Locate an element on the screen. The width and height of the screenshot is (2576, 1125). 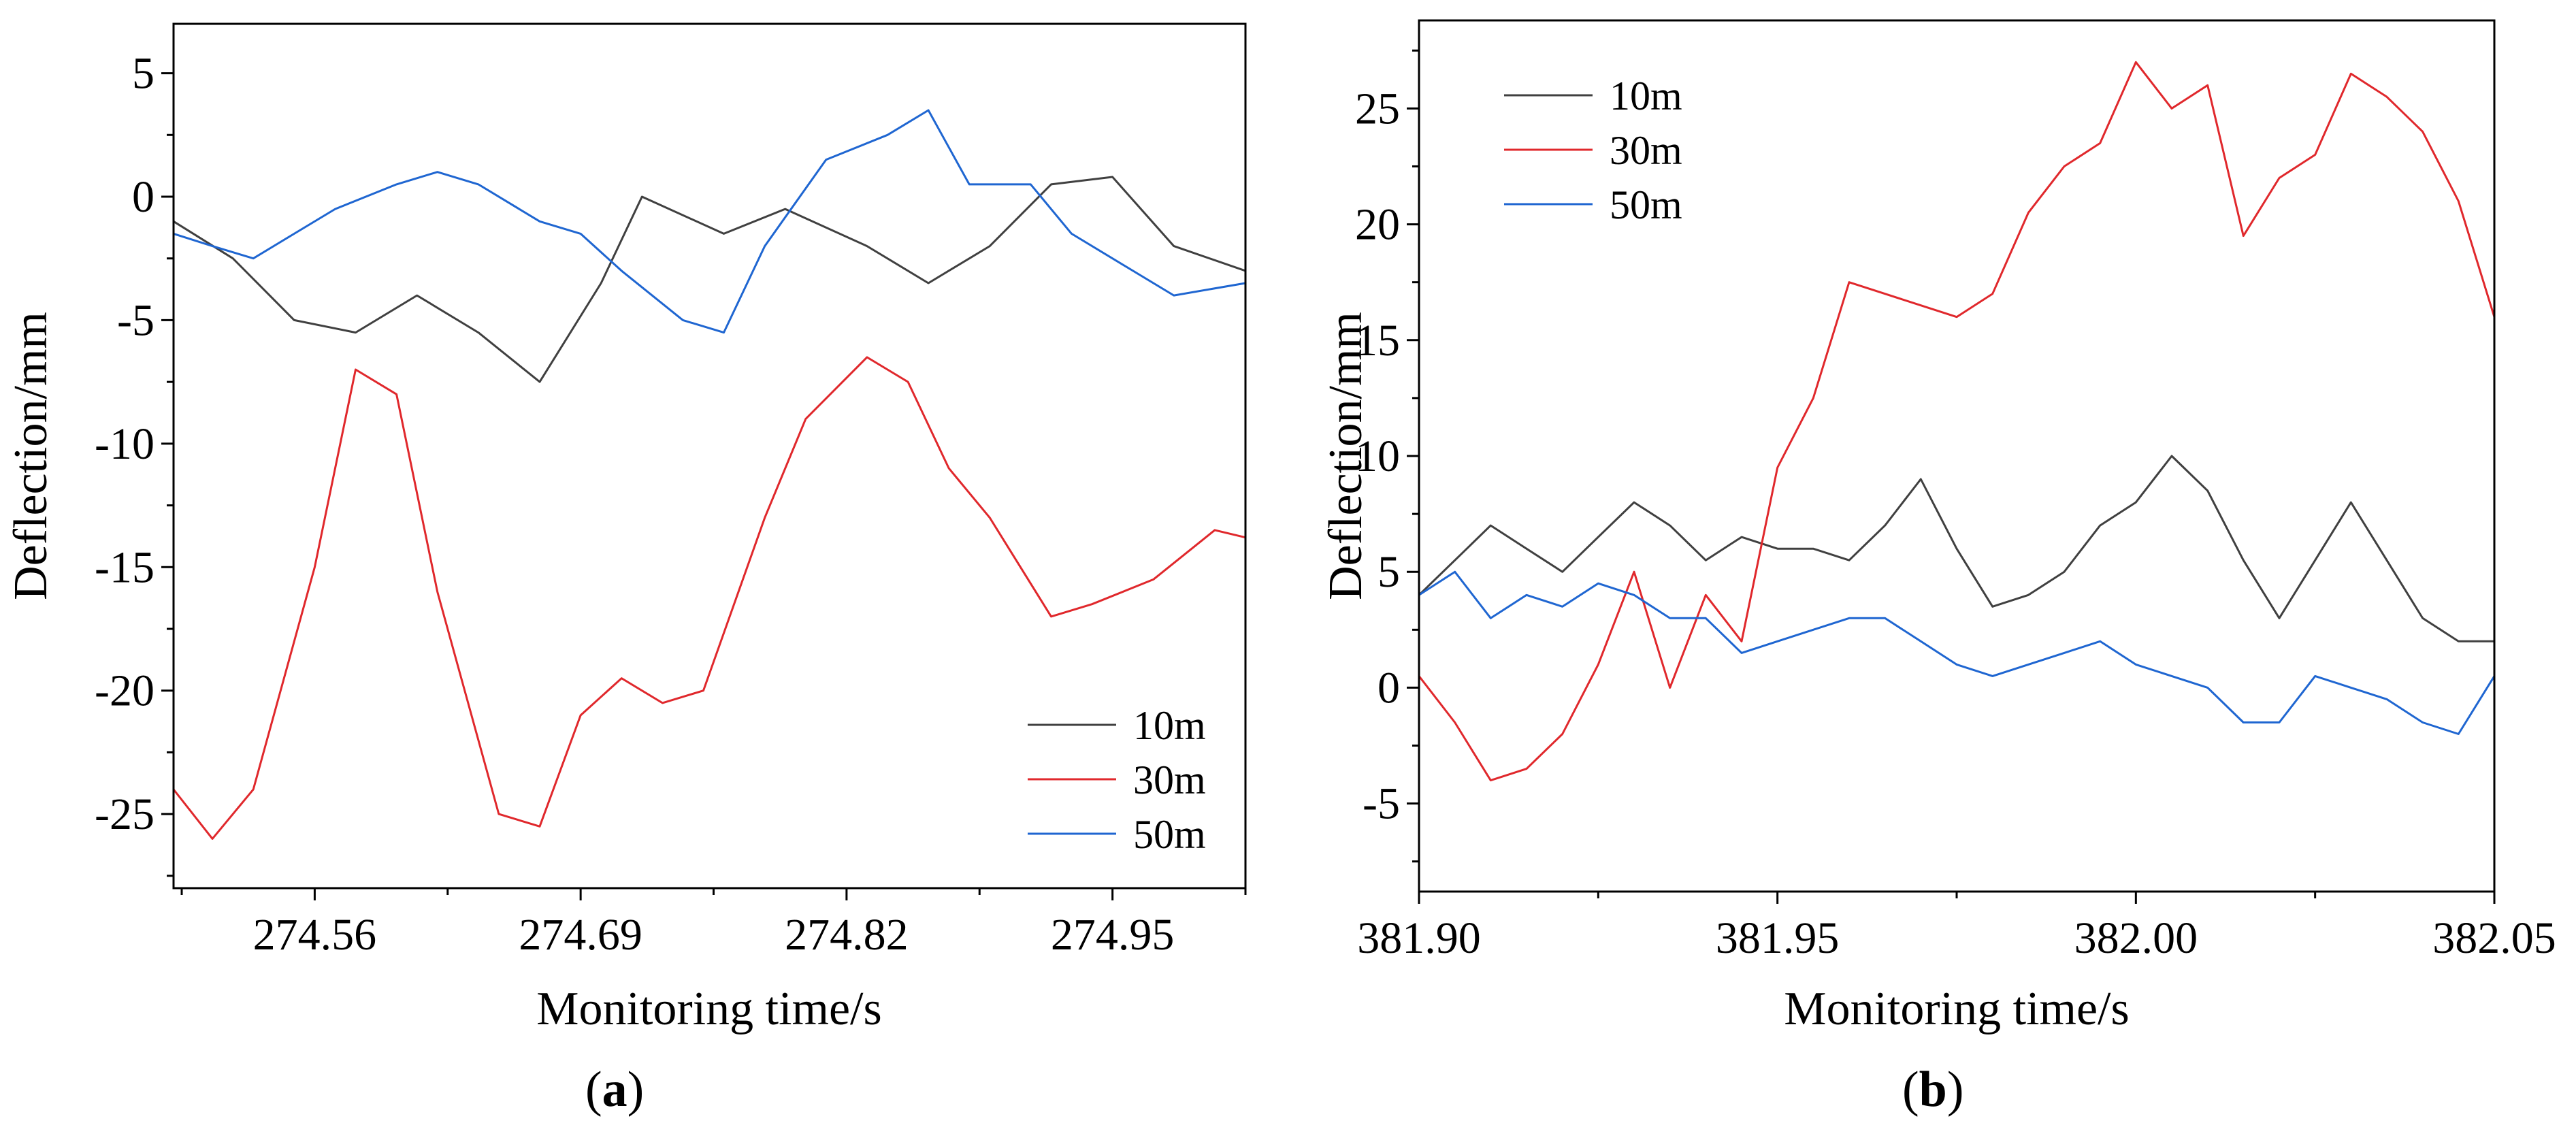
panel-a-y-ticks: 5 0 -5 -10 -15 -20 -25 is located at coordinates (134, 463).